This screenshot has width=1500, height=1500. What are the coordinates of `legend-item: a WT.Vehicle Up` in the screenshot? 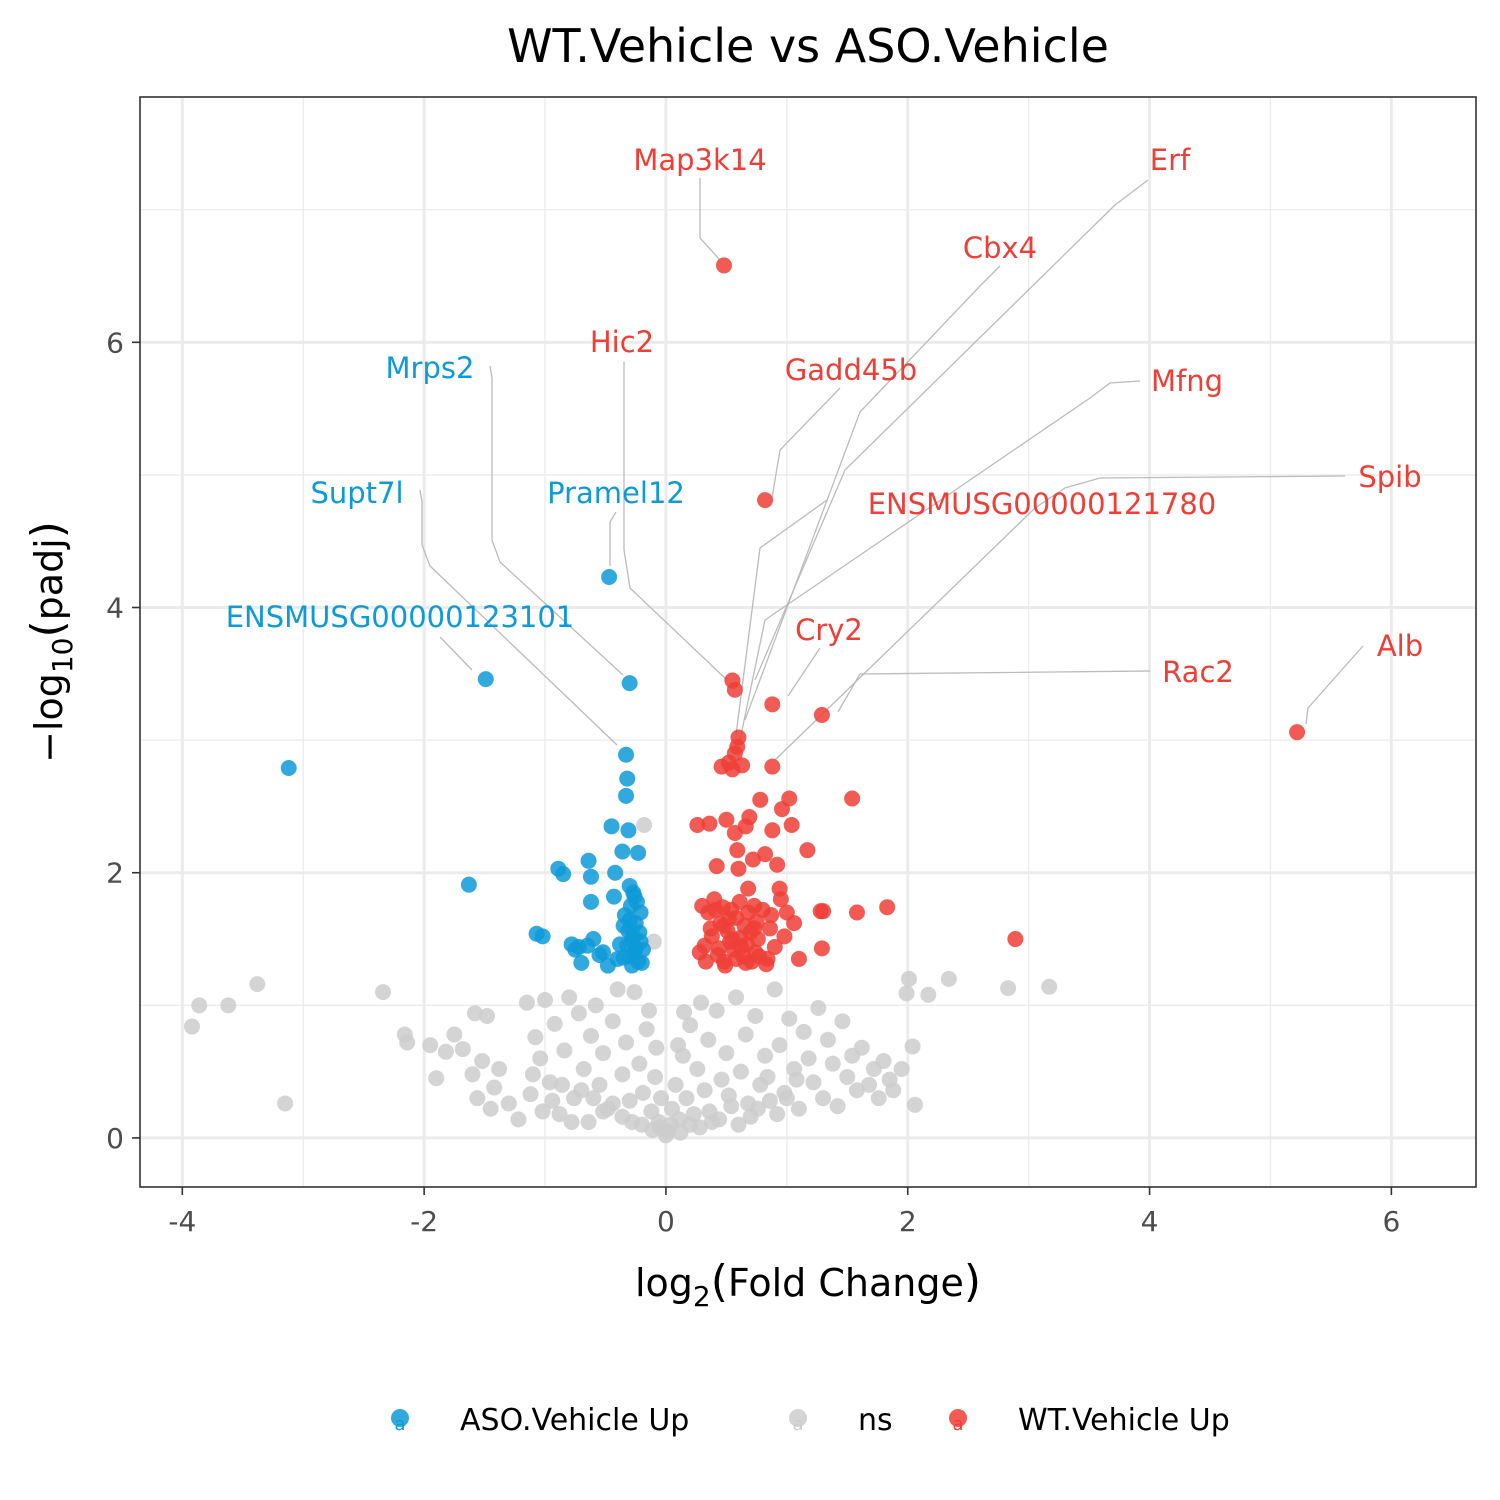 It's located at (1089, 1420).